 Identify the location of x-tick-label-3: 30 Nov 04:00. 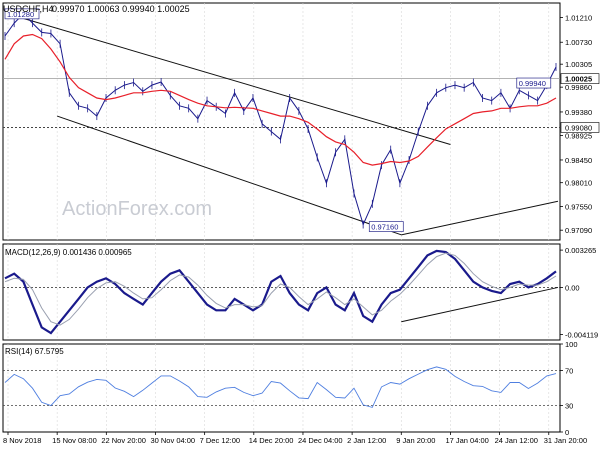
(172, 440).